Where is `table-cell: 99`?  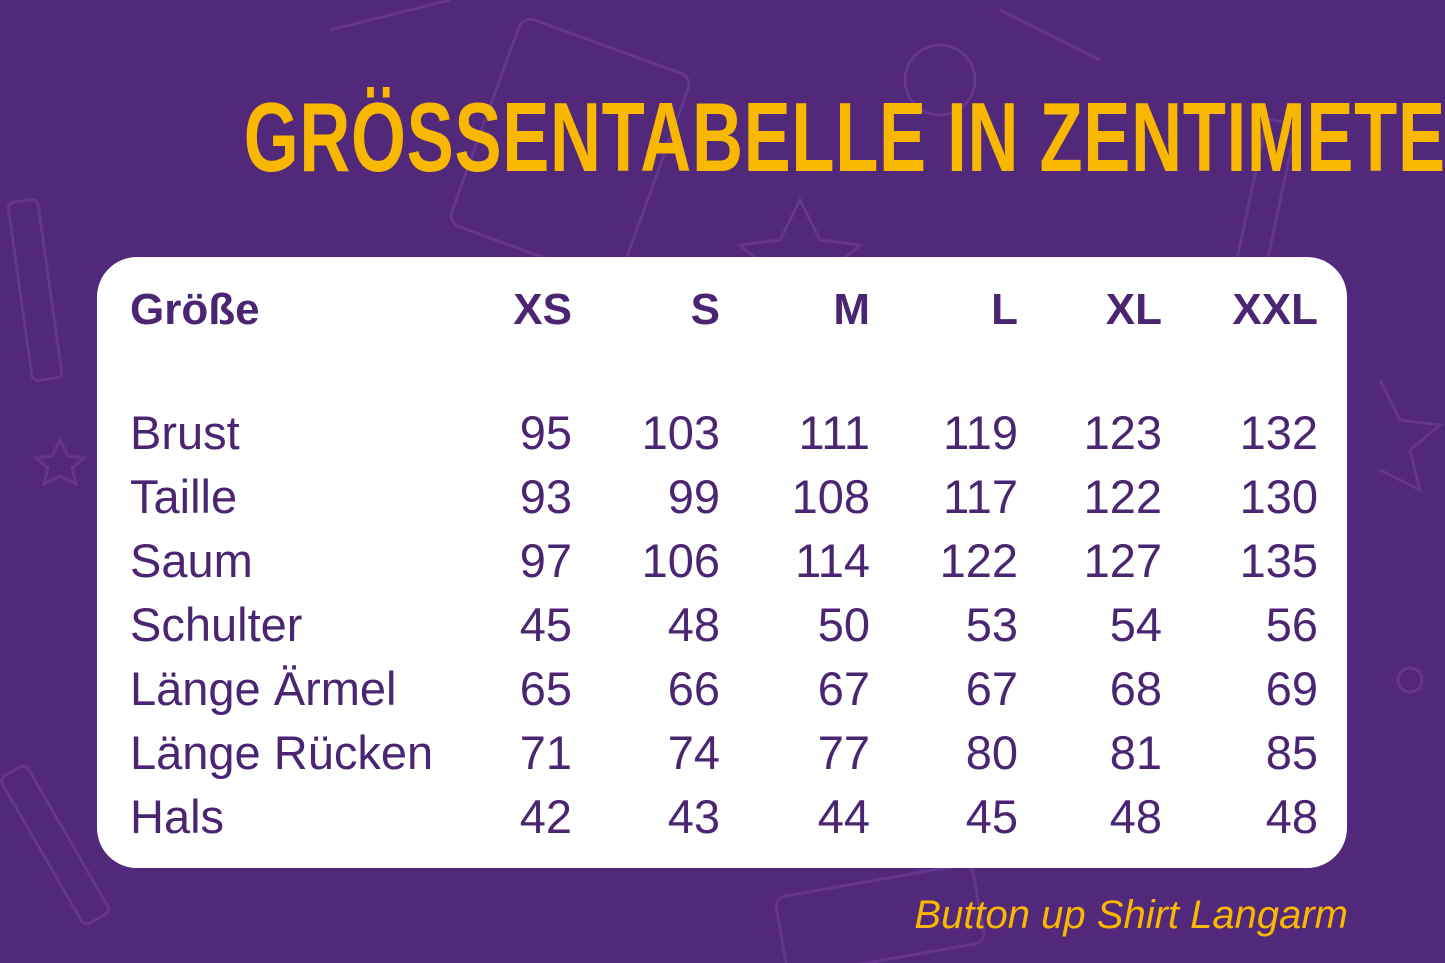 table-cell: 99 is located at coordinates (693, 496).